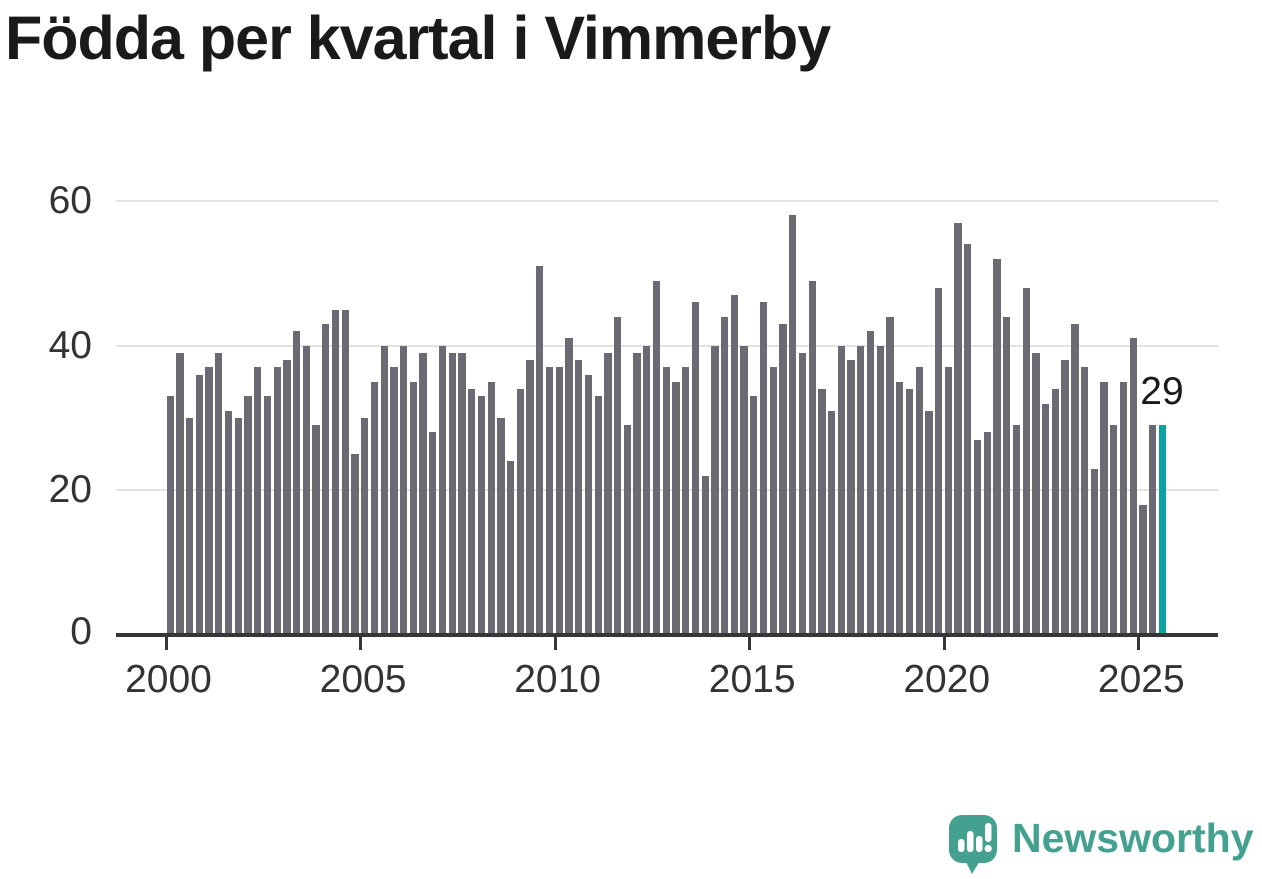 This screenshot has height=879, width=1262. I want to click on x-axis-line, so click(667, 635).